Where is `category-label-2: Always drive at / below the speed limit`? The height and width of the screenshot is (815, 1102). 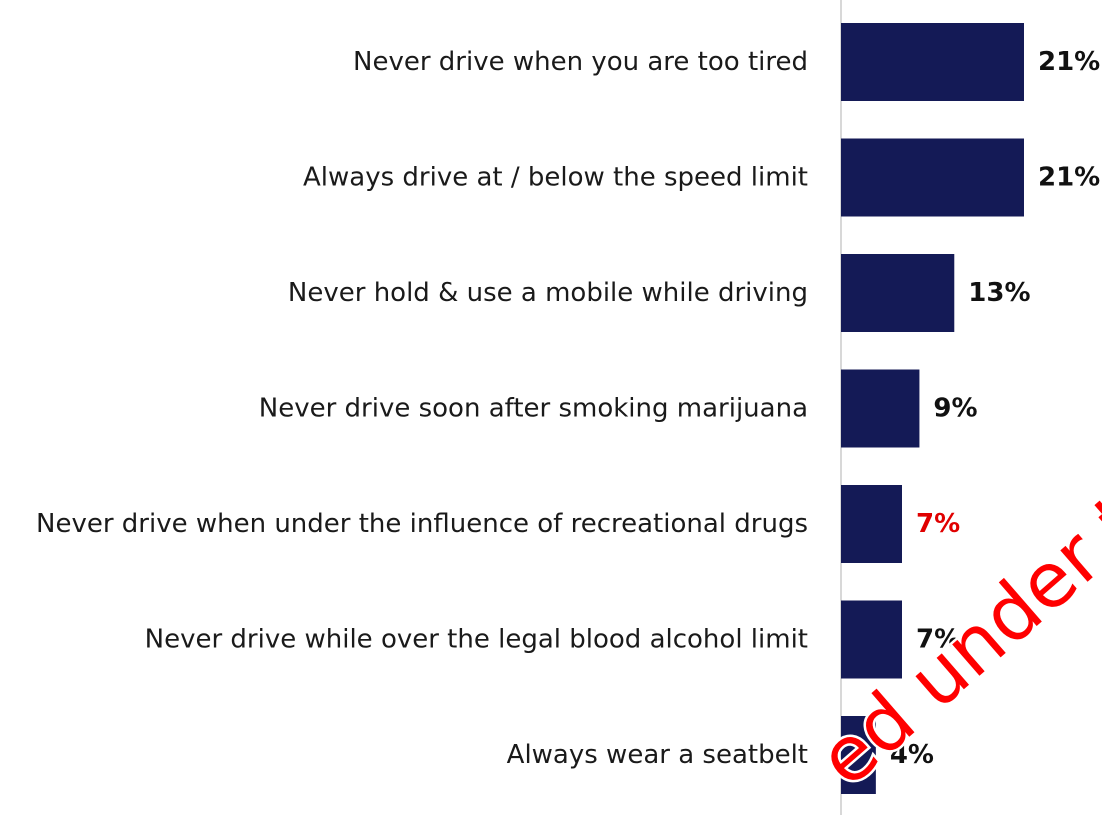 category-label-2: Always drive at / below the speed limit is located at coordinates (555, 178).